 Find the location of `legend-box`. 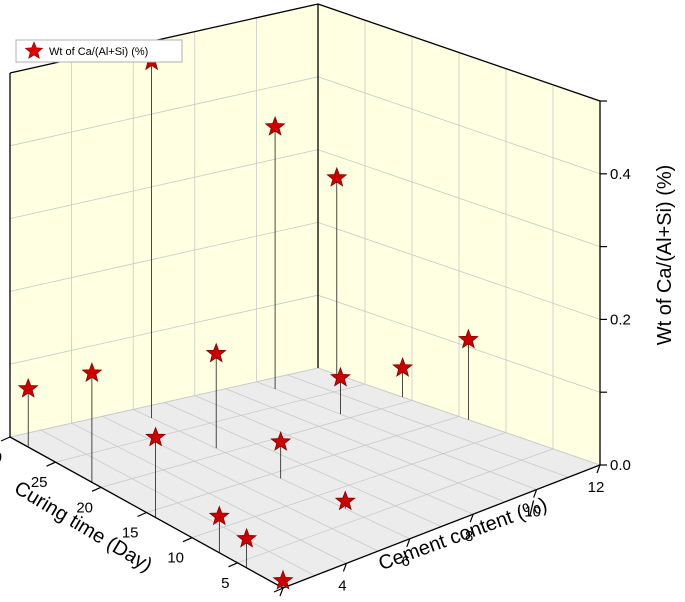

legend-box is located at coordinates (99, 51).